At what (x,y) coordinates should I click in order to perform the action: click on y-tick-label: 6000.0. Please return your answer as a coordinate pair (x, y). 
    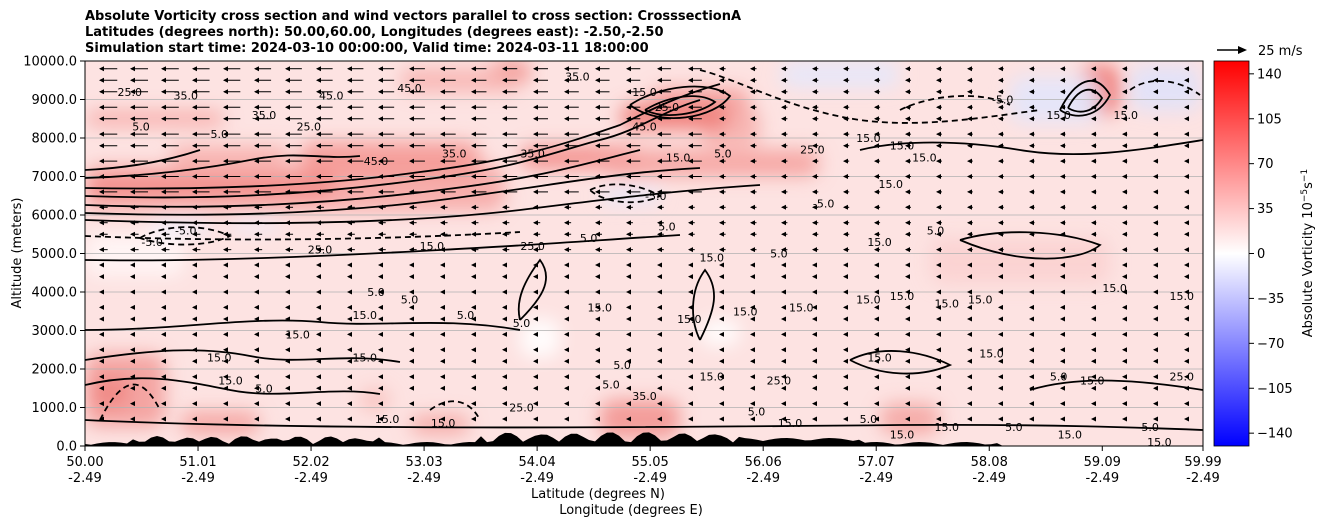
    Looking at the image, I should click on (55, 216).